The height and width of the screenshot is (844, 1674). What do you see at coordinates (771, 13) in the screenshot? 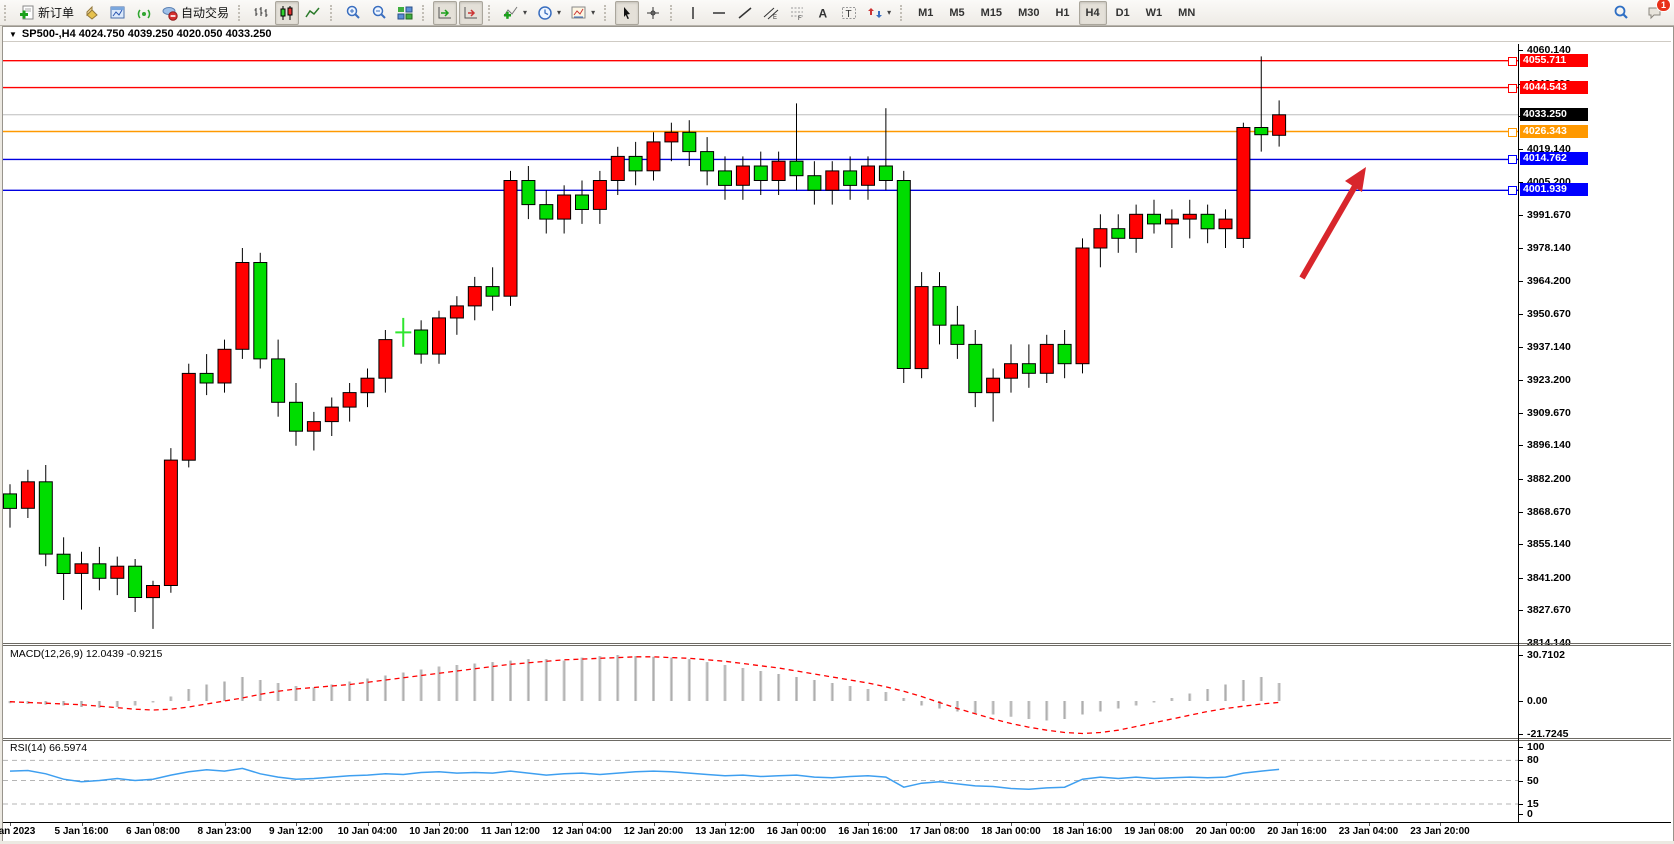
I see `equidistant-channel-button: E` at bounding box center [771, 13].